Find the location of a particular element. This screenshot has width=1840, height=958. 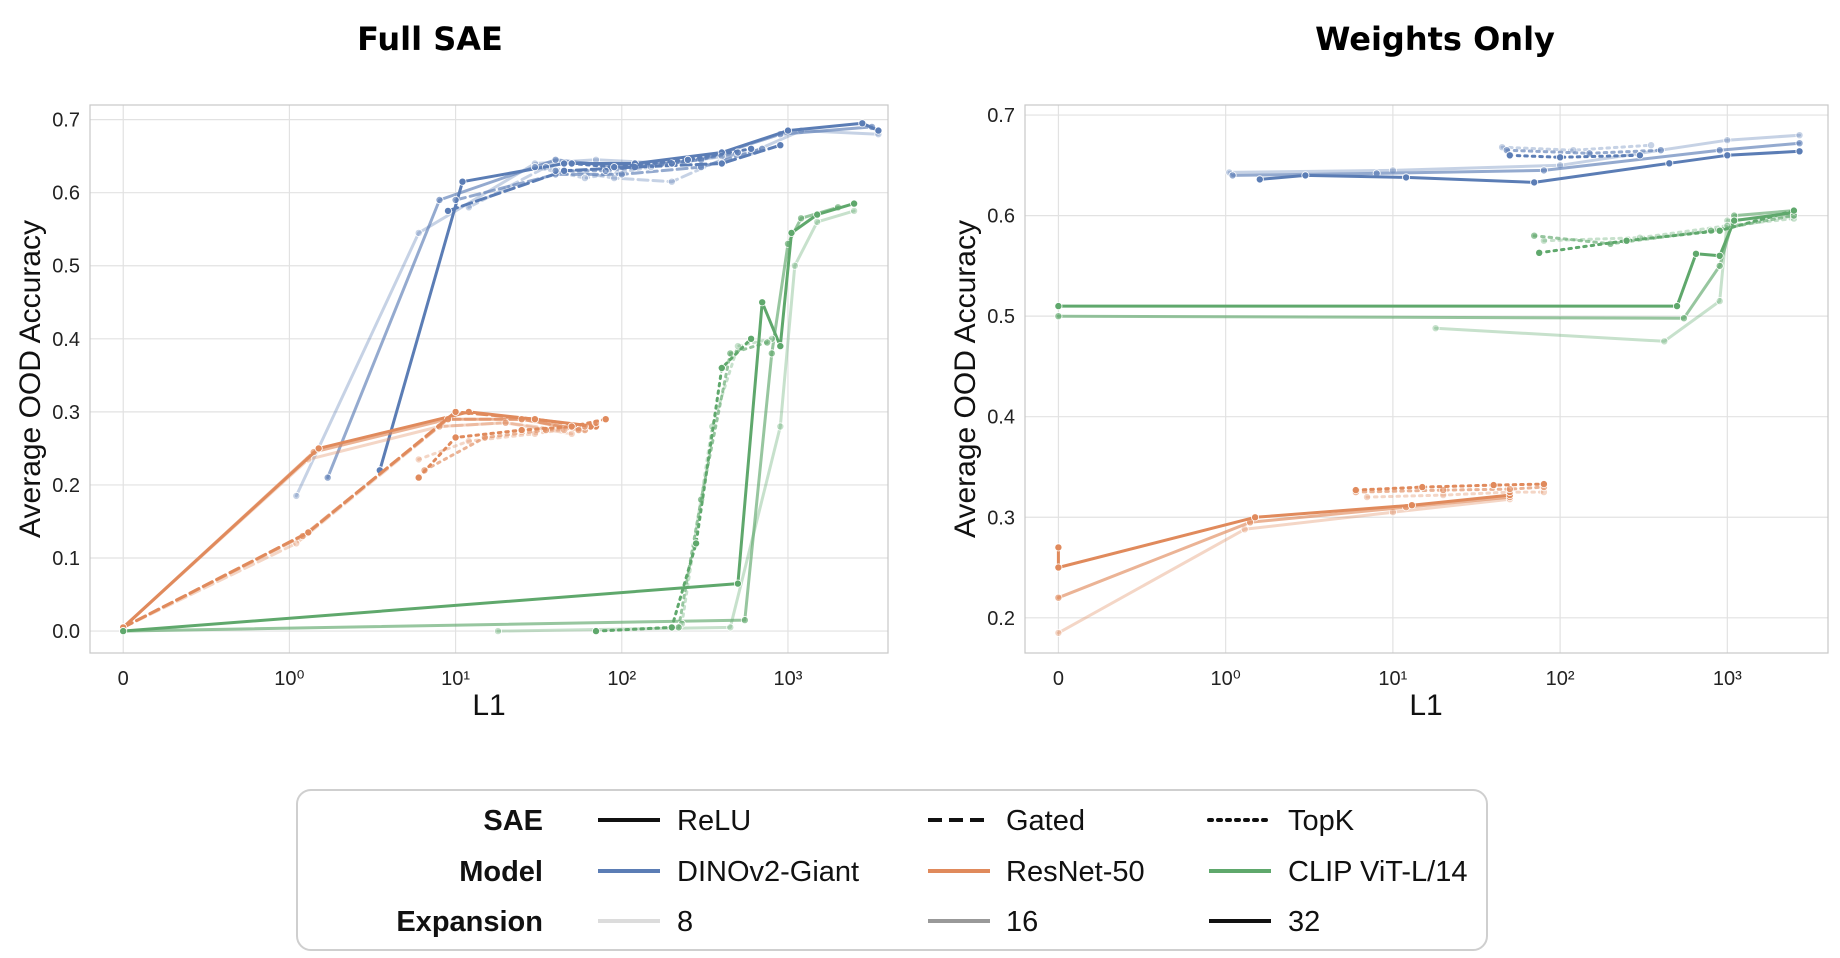

legend-label-topk: TopK is located at coordinates (1321, 821).